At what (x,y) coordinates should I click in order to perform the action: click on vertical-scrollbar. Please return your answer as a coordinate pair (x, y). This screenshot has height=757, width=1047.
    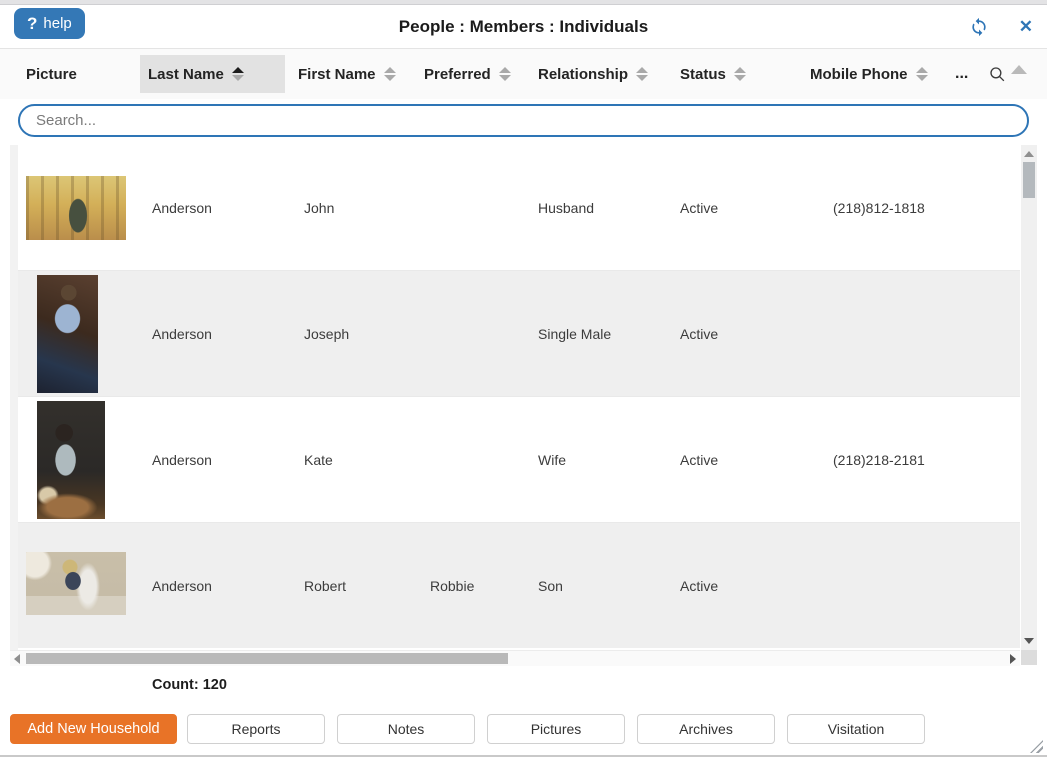
    Looking at the image, I should click on (1029, 397).